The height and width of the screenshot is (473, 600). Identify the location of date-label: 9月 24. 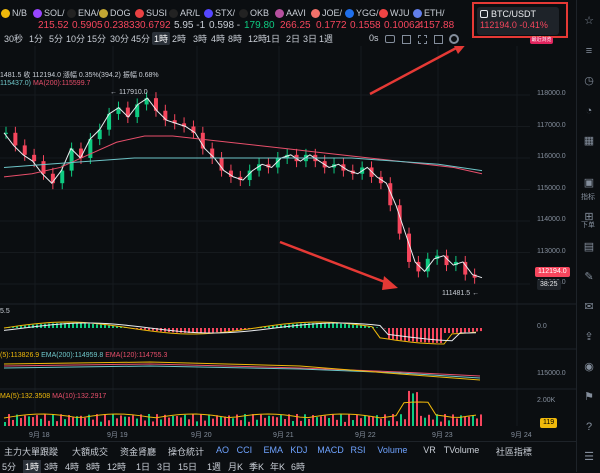
(521, 435).